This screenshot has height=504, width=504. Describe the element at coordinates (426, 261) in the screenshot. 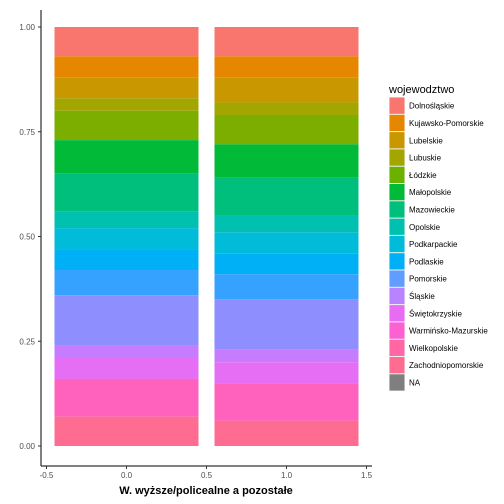

I see `legend-label: Podlaskie` at that location.